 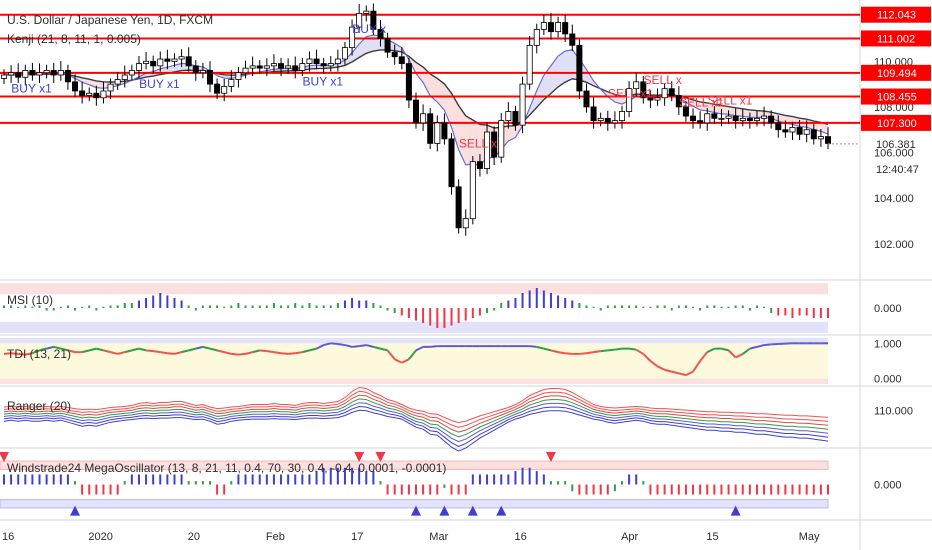 I want to click on sell-signal-label: SELL x, so click(x=478, y=144).